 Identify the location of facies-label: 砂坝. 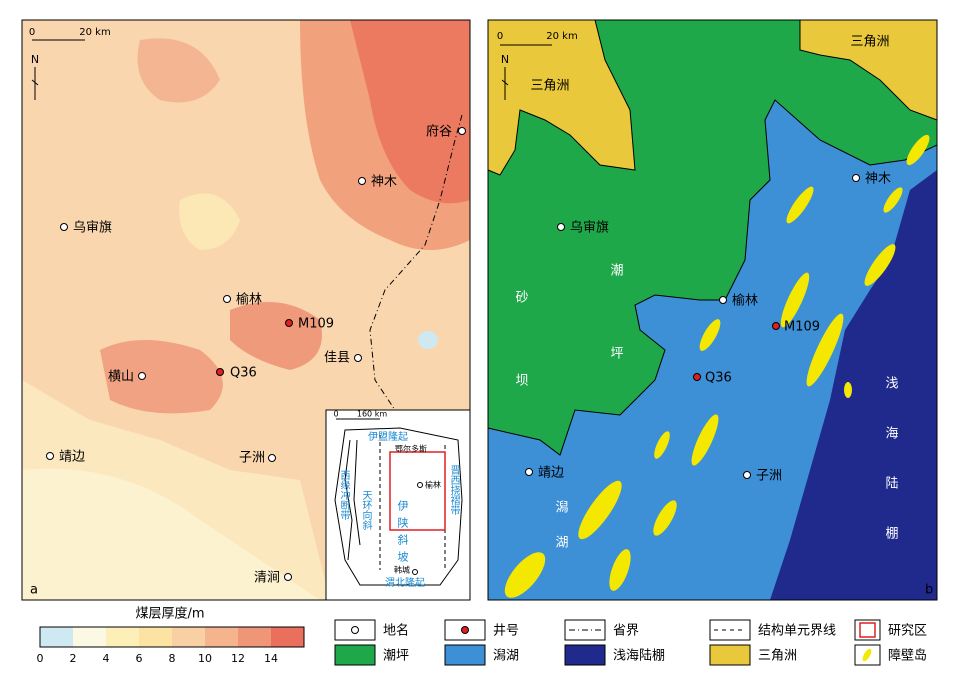
(521, 373).